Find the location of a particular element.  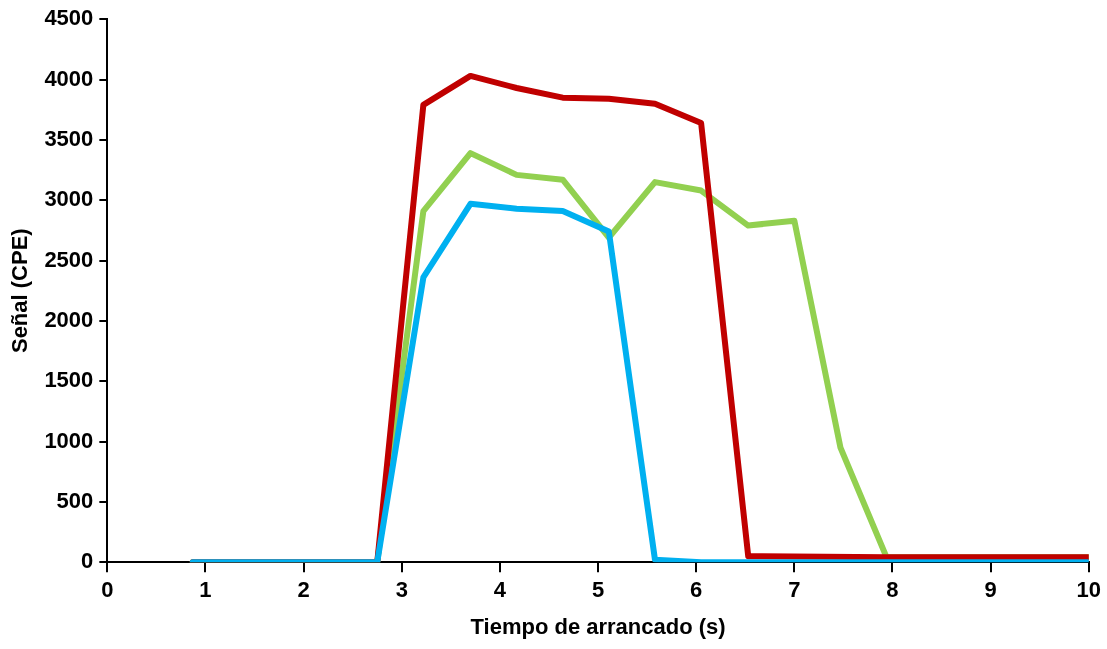

y-tick-label: 500 is located at coordinates (75, 500).